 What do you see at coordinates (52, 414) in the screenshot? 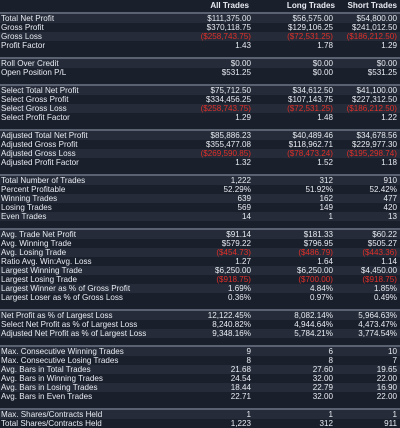
I see `row-label: Max. Shares/Contracts Held` at bounding box center [52, 414].